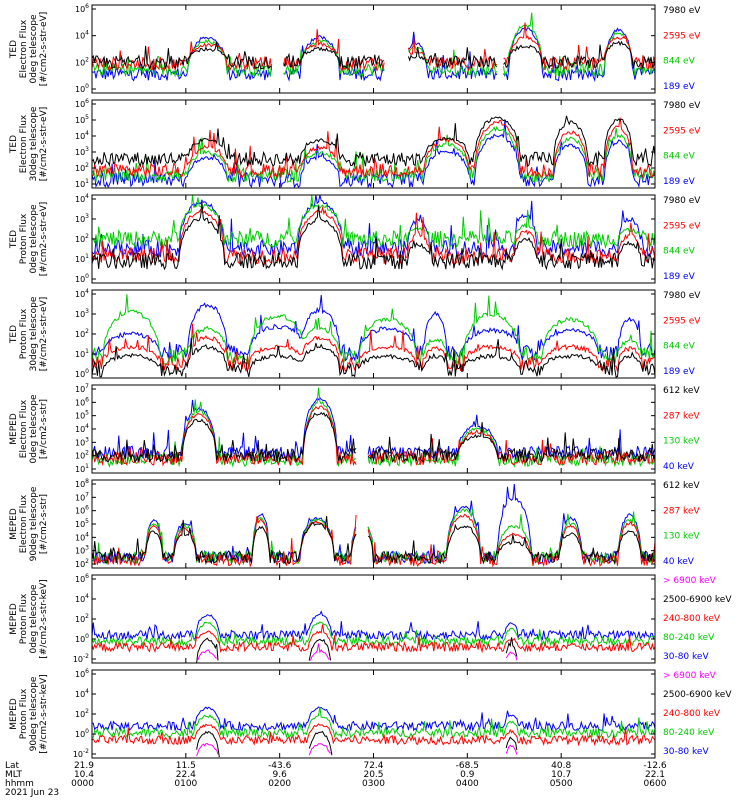 The height and width of the screenshot is (800, 750). I want to click on legend-entry: 844 eV, so click(679, 347).